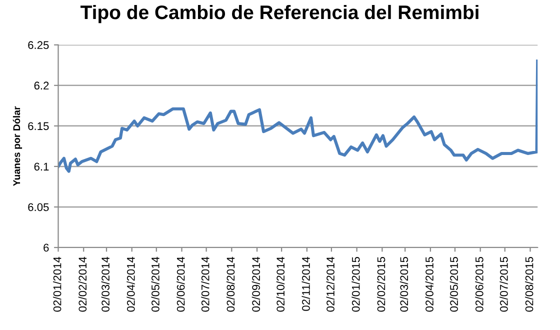 The height and width of the screenshot is (330, 560). I want to click on x-tick-label: 02/02/2015, so click(381, 284).